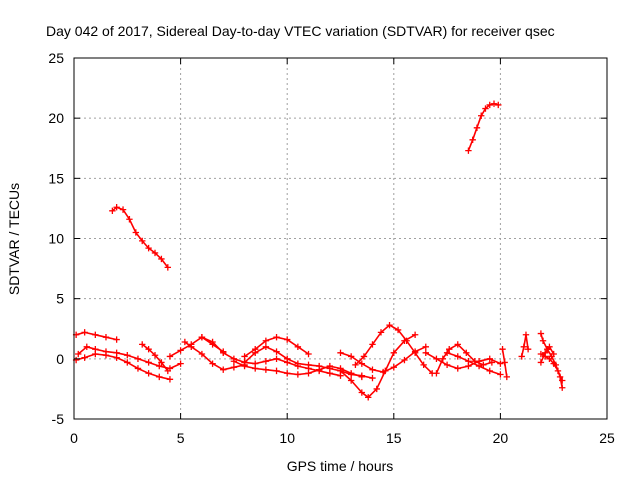  I want to click on x-tick-label: 5, so click(181, 438).